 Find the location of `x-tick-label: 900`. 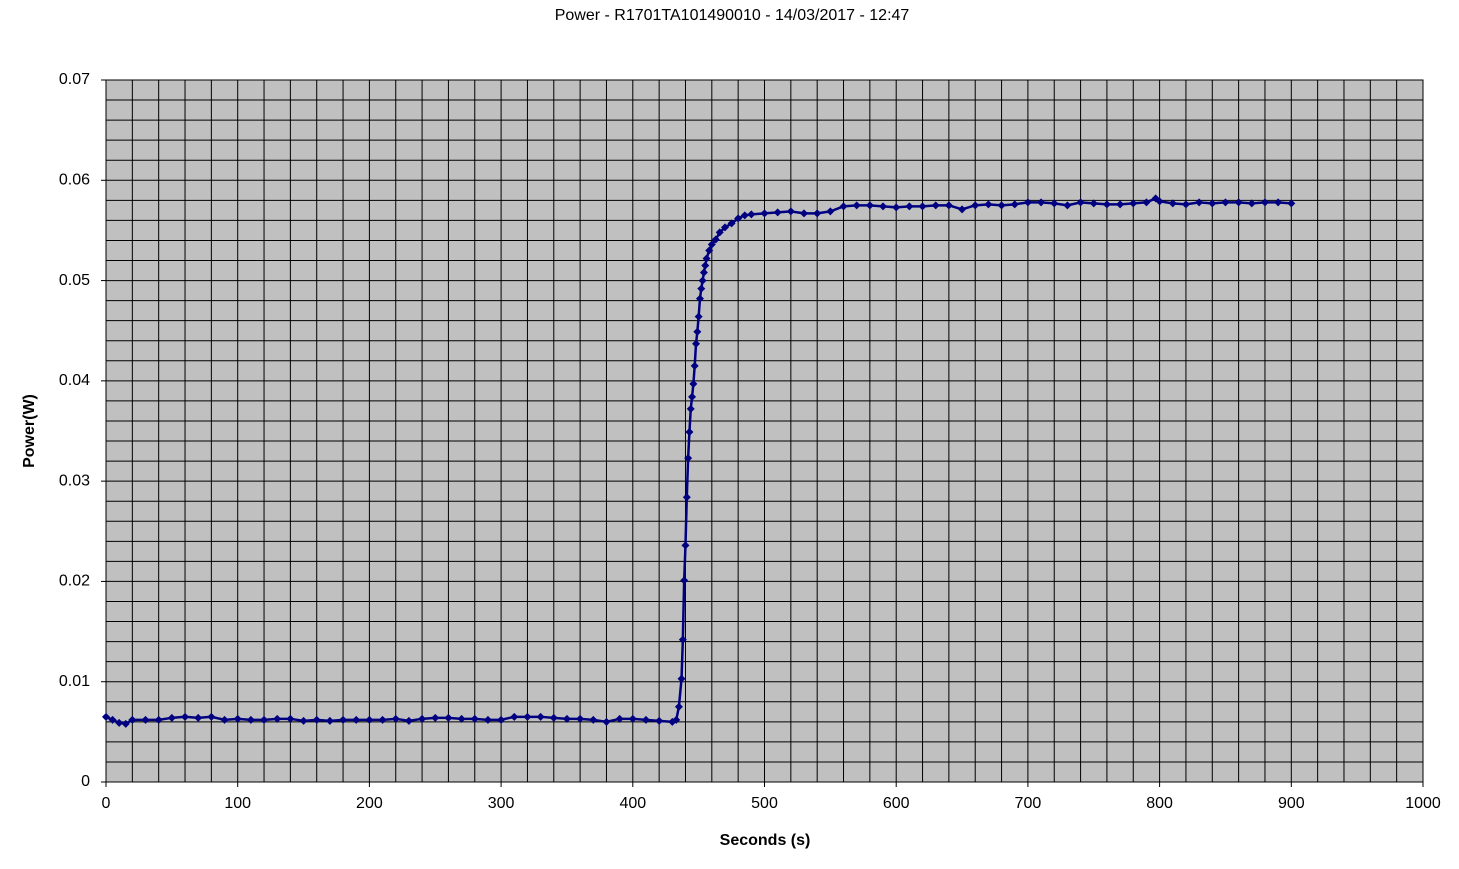

x-tick-label: 900 is located at coordinates (1291, 803).